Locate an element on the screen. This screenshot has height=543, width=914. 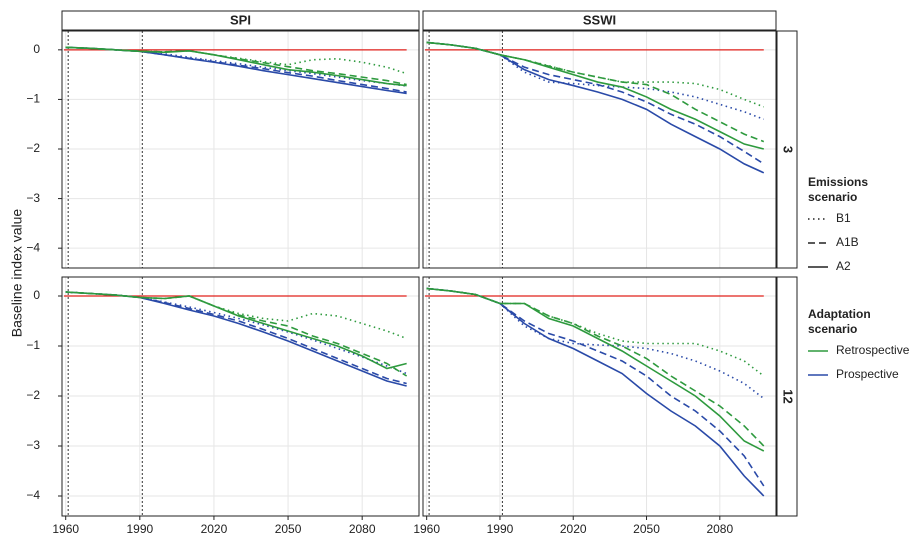
legend-label: B1 is located at coordinates (843, 218).